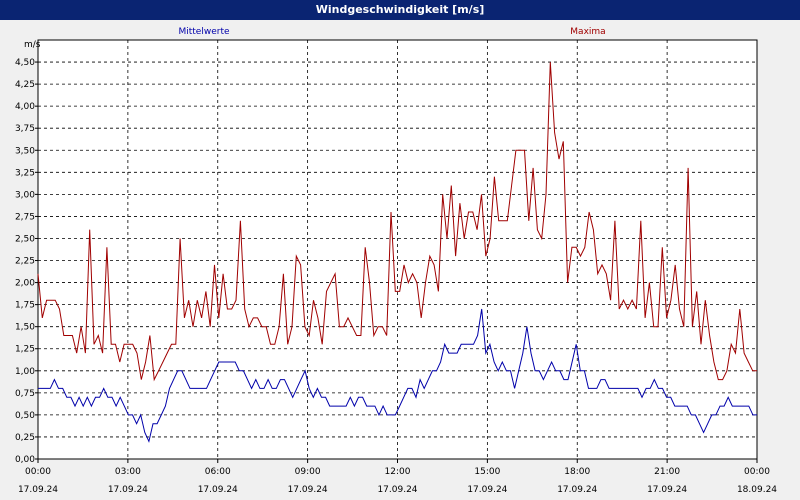  What do you see at coordinates (128, 472) in the screenshot?
I see `x-tick-time: 03:00` at bounding box center [128, 472].